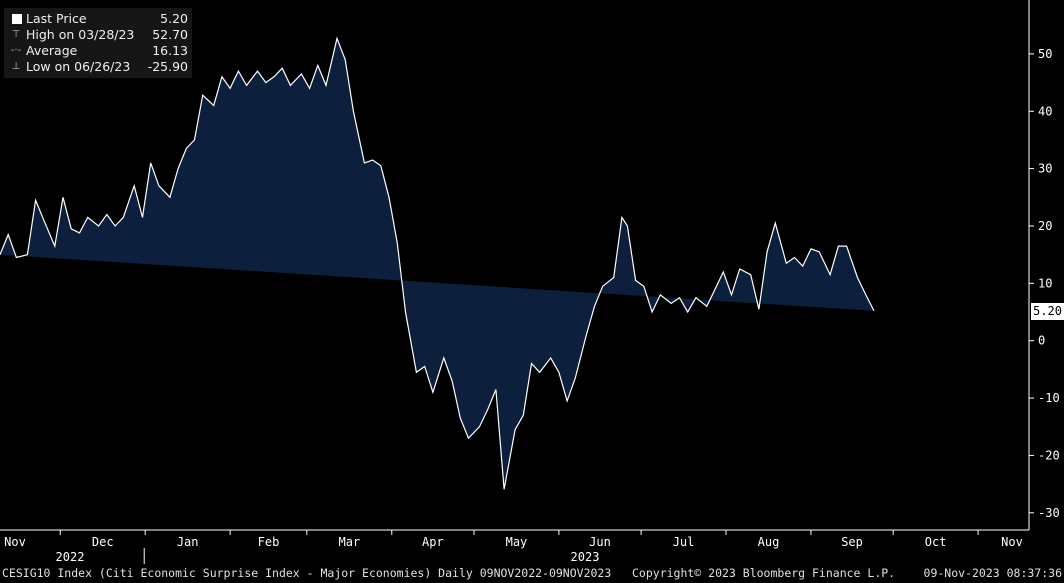 The width and height of the screenshot is (1064, 583). What do you see at coordinates (1049, 455) in the screenshot?
I see `y-tick-label: -20` at bounding box center [1049, 455].